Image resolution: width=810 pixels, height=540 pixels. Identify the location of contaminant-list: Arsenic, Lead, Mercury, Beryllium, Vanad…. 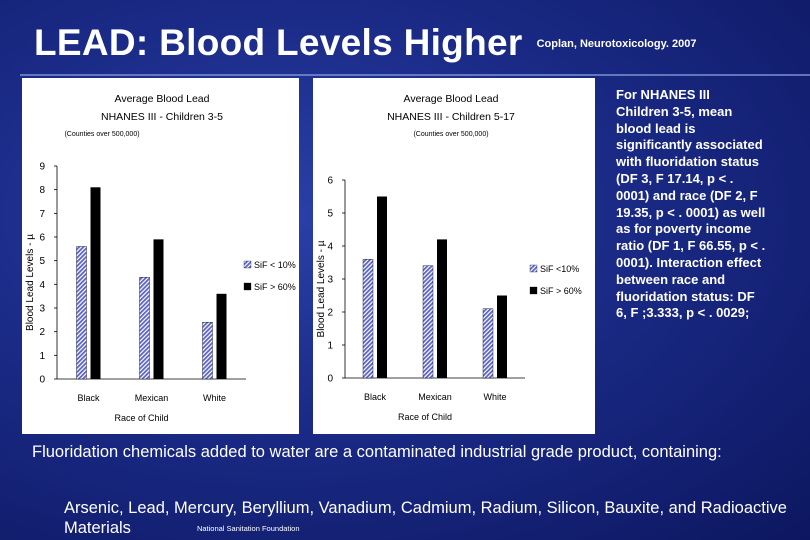
(436, 518).